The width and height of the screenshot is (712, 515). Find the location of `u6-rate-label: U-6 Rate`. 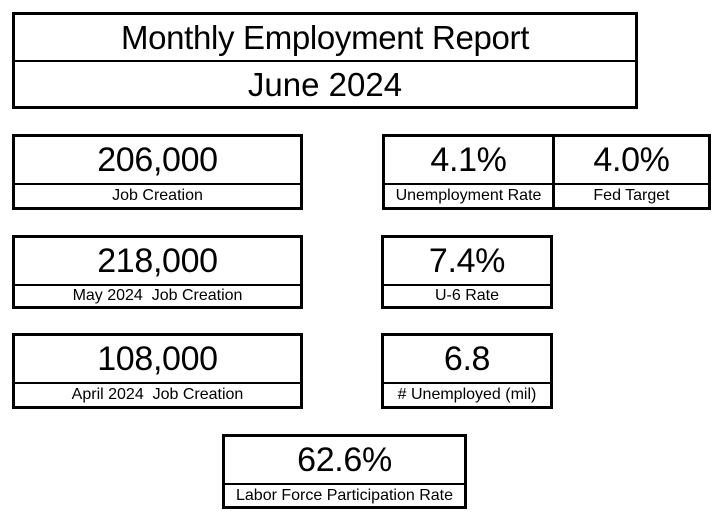

u6-rate-label: U-6 Rate is located at coordinates (467, 295).